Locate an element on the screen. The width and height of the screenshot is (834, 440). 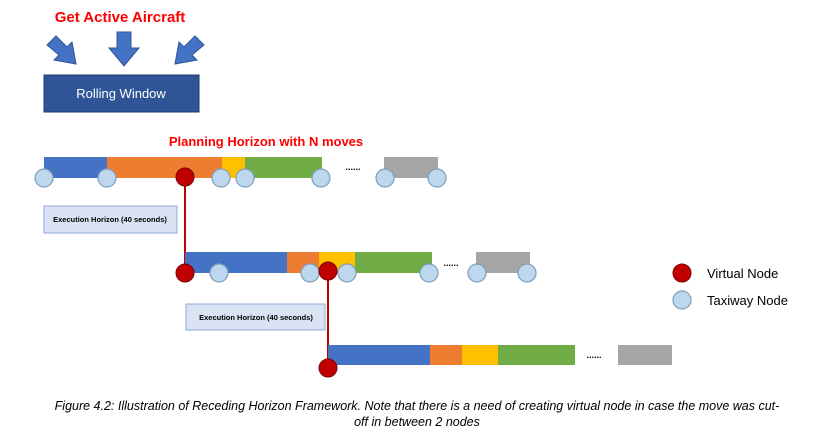
right-down-arrow-icon is located at coordinates (189, 50).